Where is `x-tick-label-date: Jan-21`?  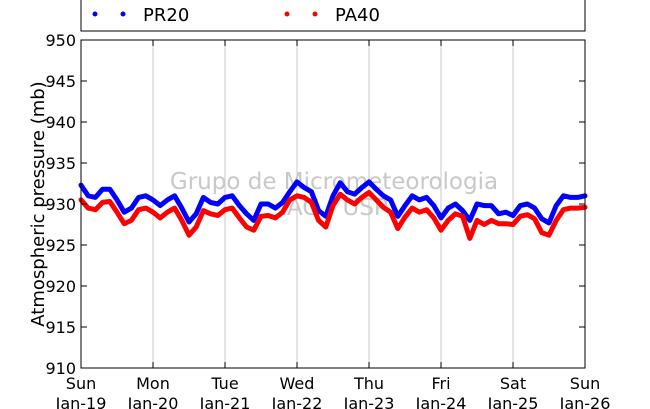 x-tick-label-date: Jan-21 is located at coordinates (225, 401).